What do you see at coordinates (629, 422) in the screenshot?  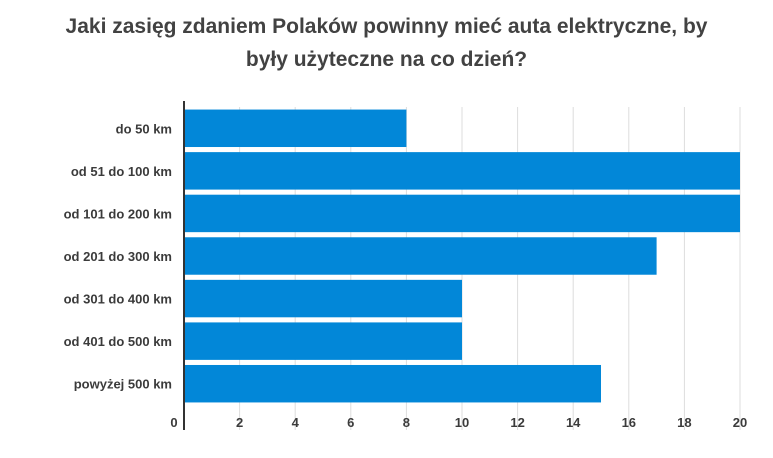 I see `x-tick-label-16: 16` at bounding box center [629, 422].